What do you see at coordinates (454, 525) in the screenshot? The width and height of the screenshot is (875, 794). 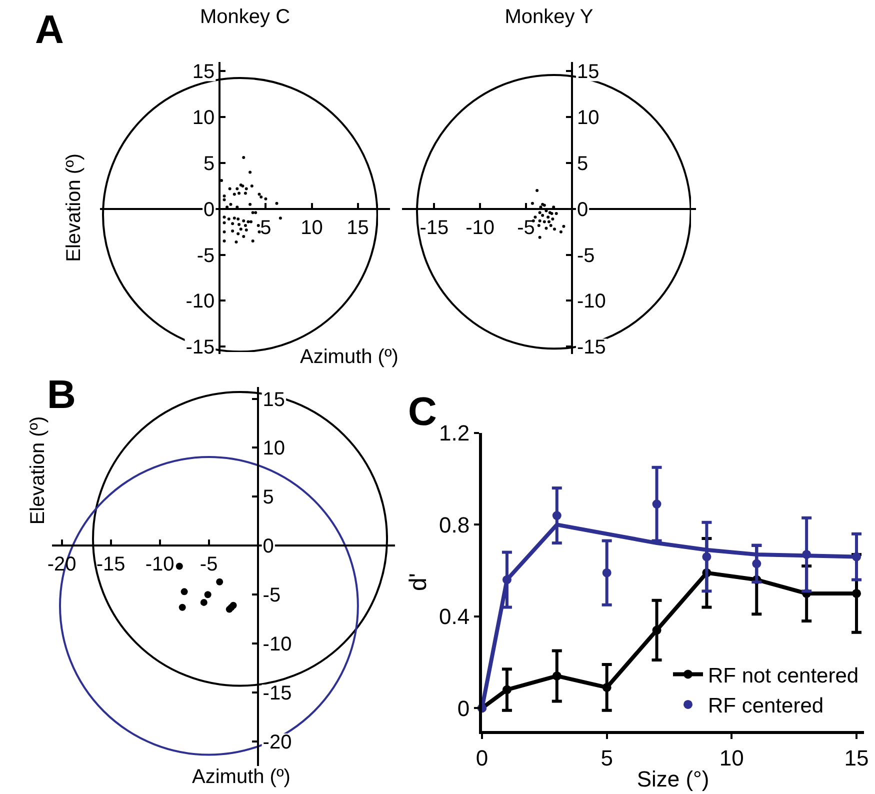 I see `y-tick-label: 0.8` at bounding box center [454, 525].